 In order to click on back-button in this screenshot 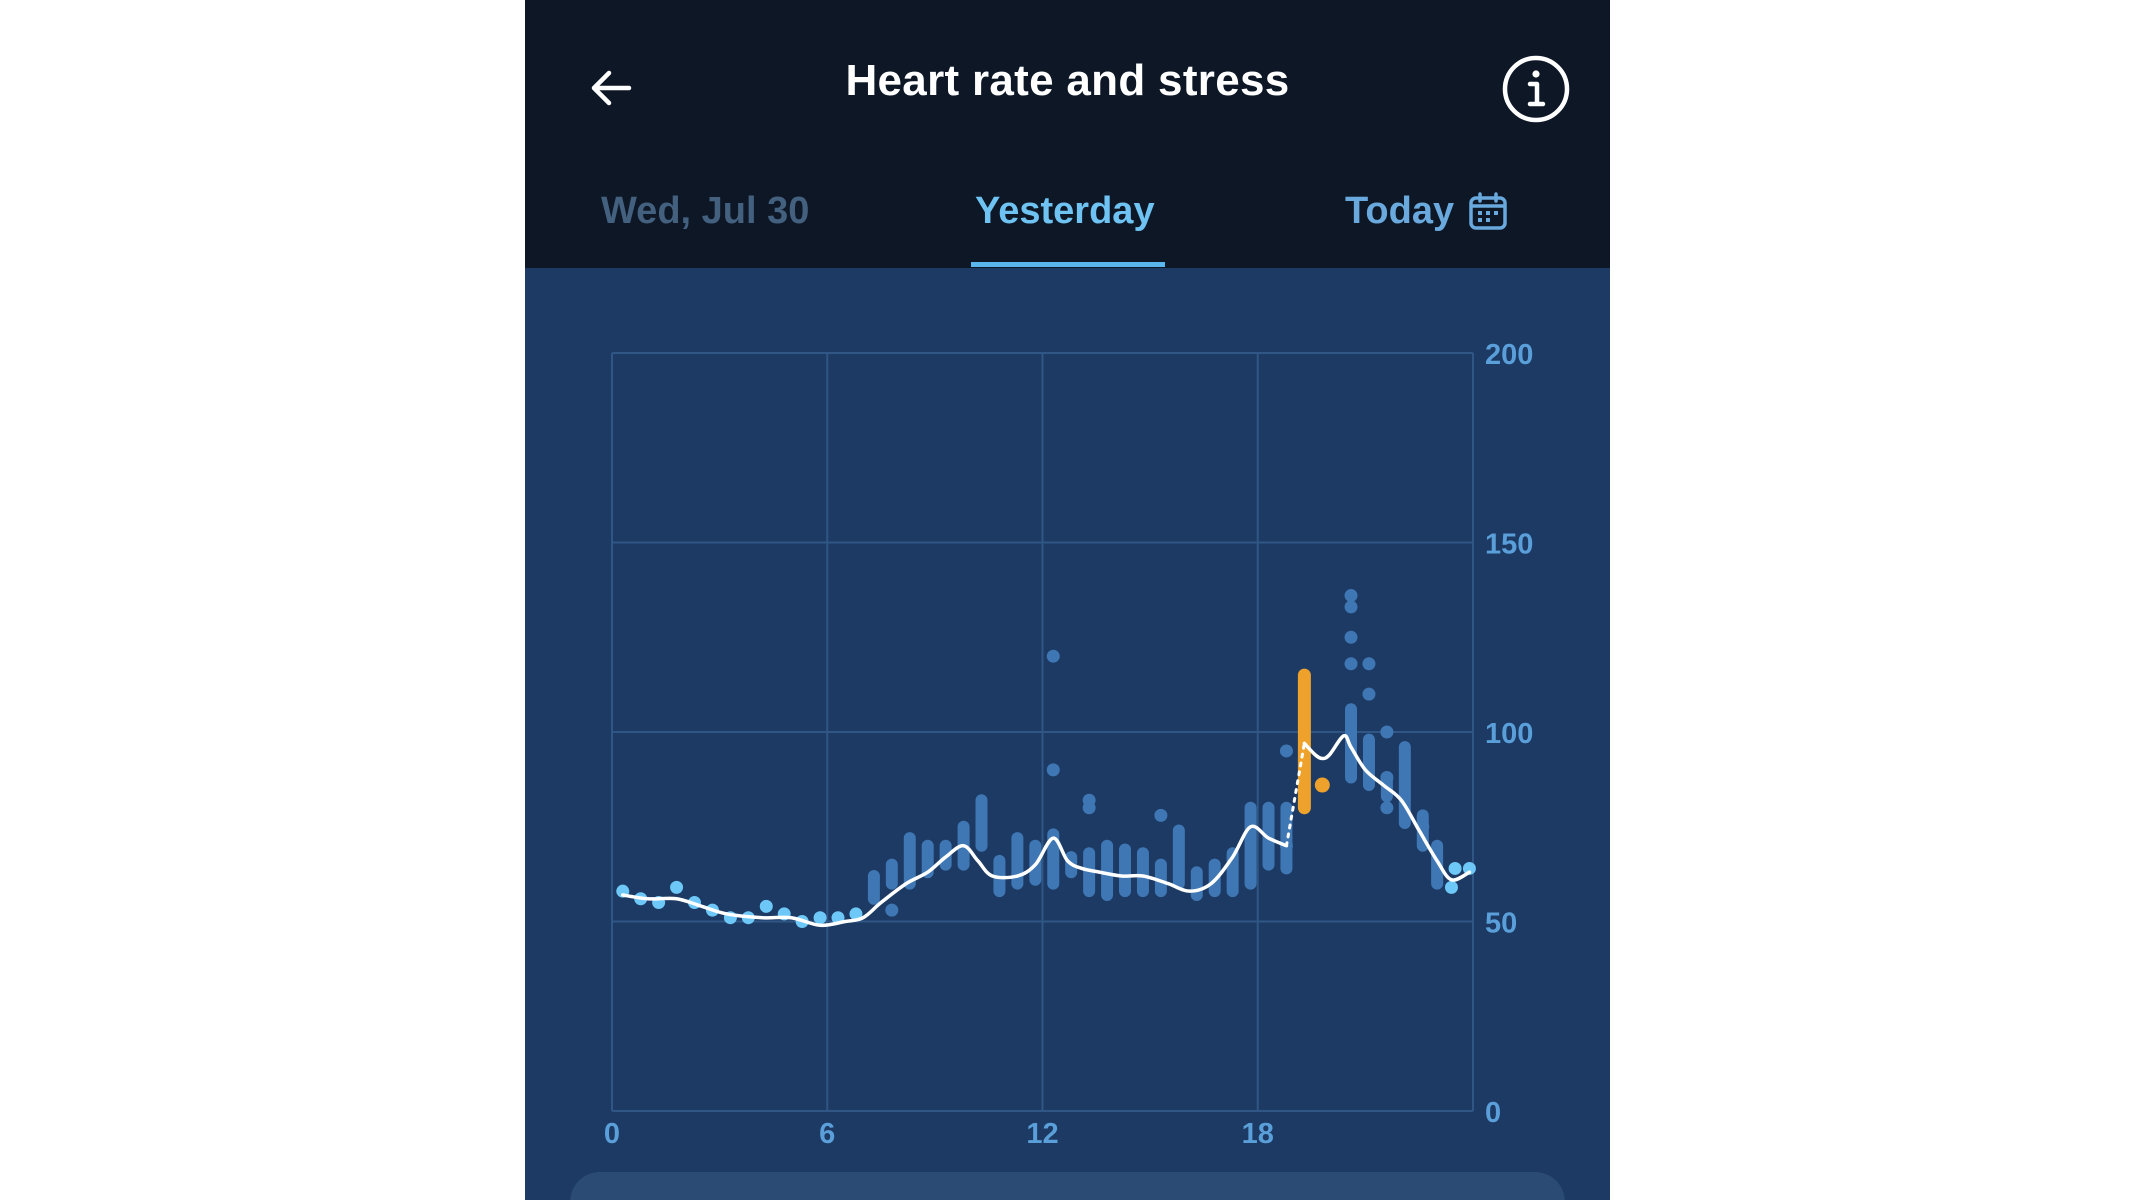, I will do `click(611, 88)`.